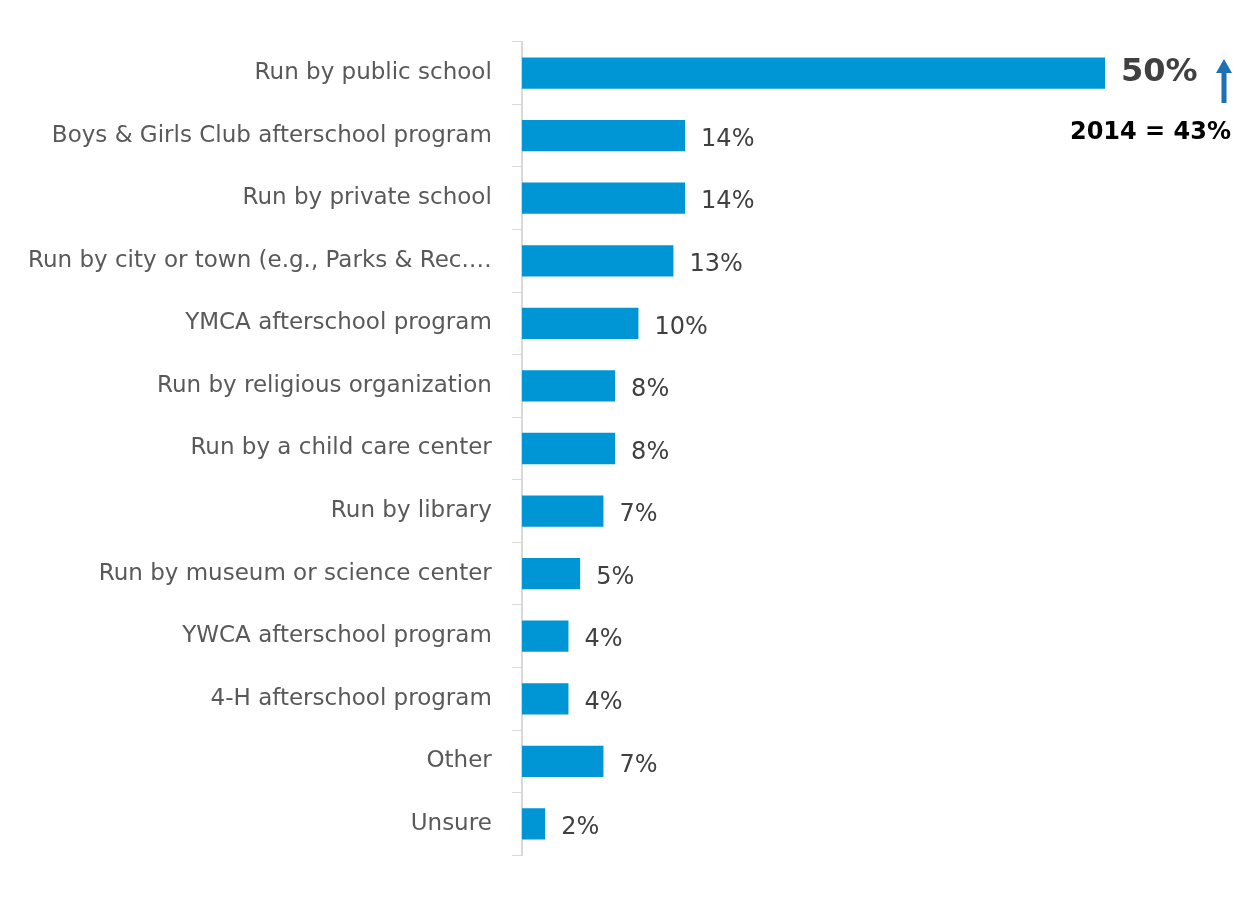 The image size is (1243, 897). Describe the element at coordinates (716, 263) in the screenshot. I see `data-label: 13%` at that location.